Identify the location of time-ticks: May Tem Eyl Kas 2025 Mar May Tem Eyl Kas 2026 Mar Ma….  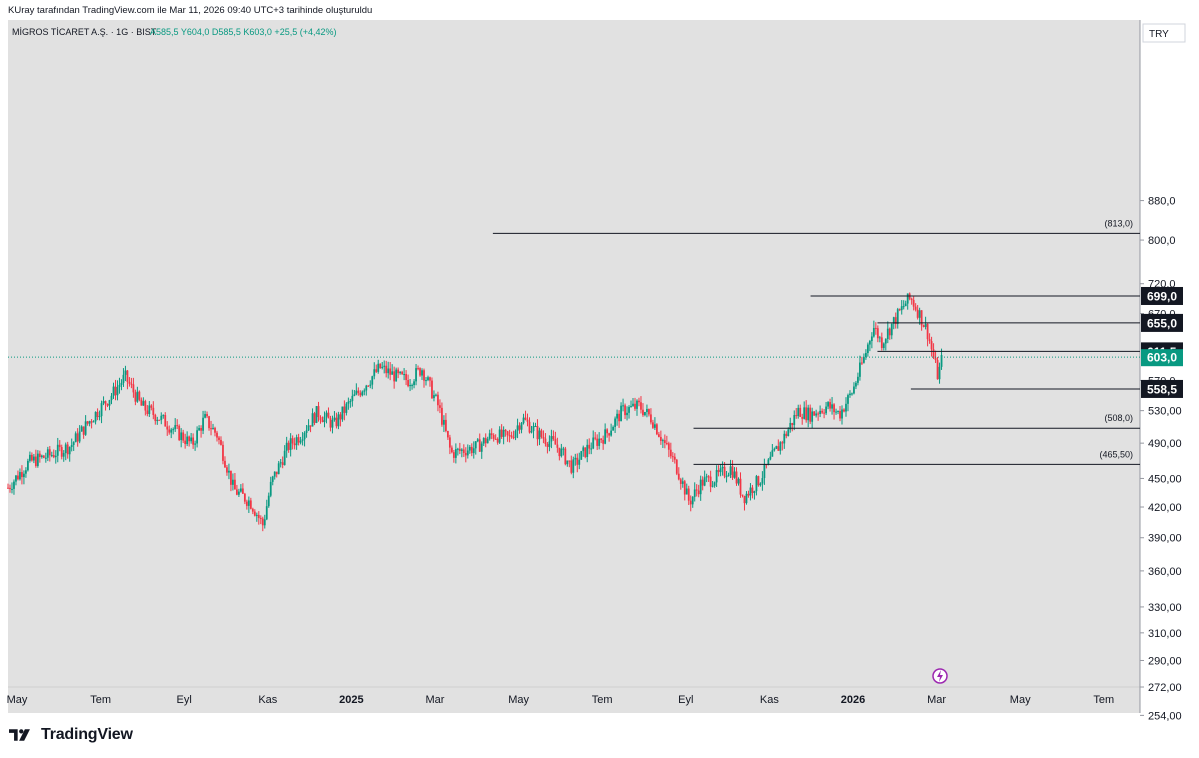
(561, 700).